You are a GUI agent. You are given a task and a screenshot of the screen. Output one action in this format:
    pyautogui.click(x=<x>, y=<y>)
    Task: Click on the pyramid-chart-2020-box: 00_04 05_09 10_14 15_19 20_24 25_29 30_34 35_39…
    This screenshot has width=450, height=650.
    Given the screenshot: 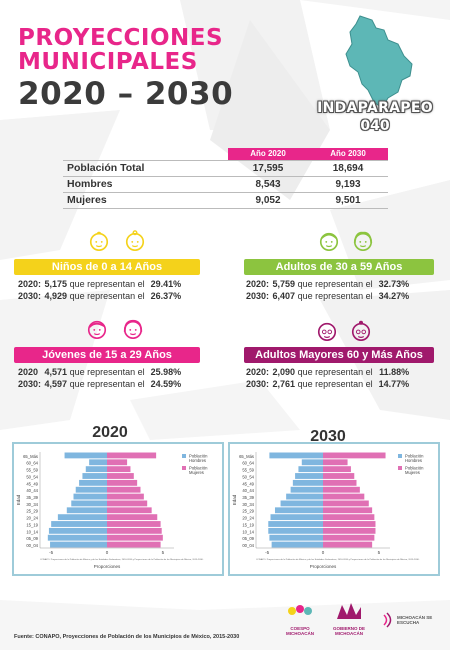 What is the action you would take?
    pyautogui.click(x=118, y=509)
    